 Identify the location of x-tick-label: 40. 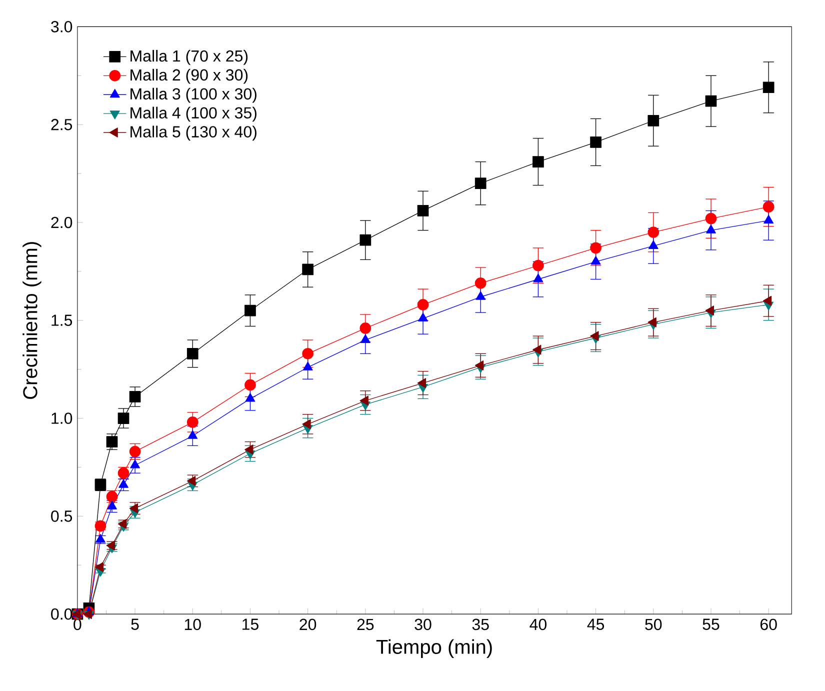
(538, 624).